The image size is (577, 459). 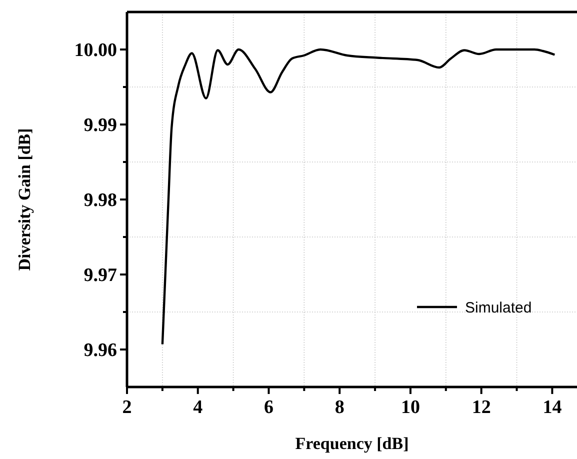 I want to click on y-tick-label: 9.98, so click(x=100, y=201).